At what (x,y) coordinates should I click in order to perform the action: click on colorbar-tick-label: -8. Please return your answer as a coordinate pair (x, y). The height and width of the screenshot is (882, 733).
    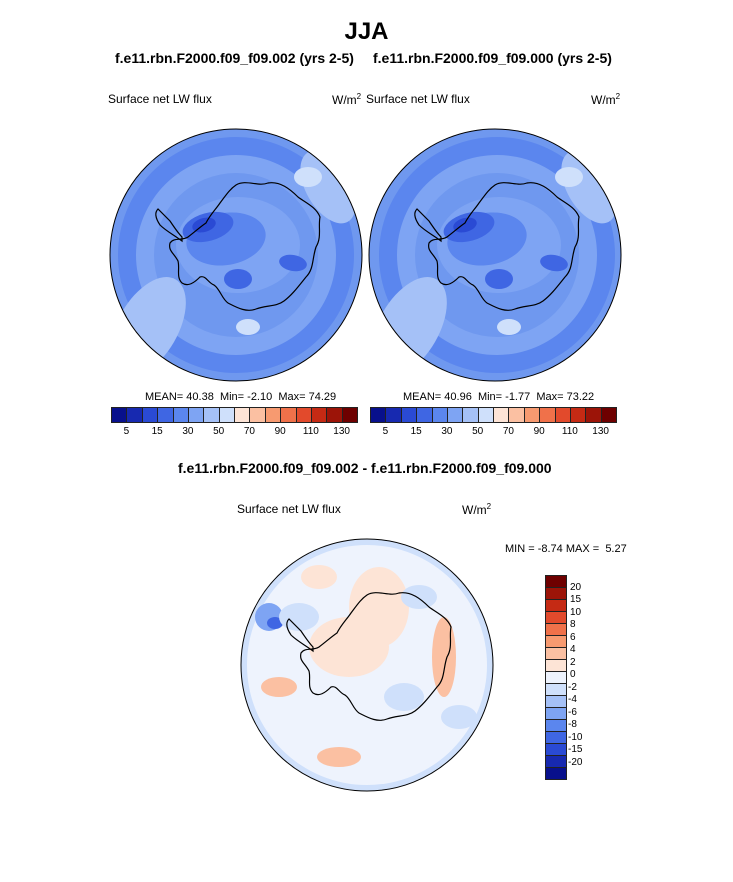
    Looking at the image, I should click on (572, 724).